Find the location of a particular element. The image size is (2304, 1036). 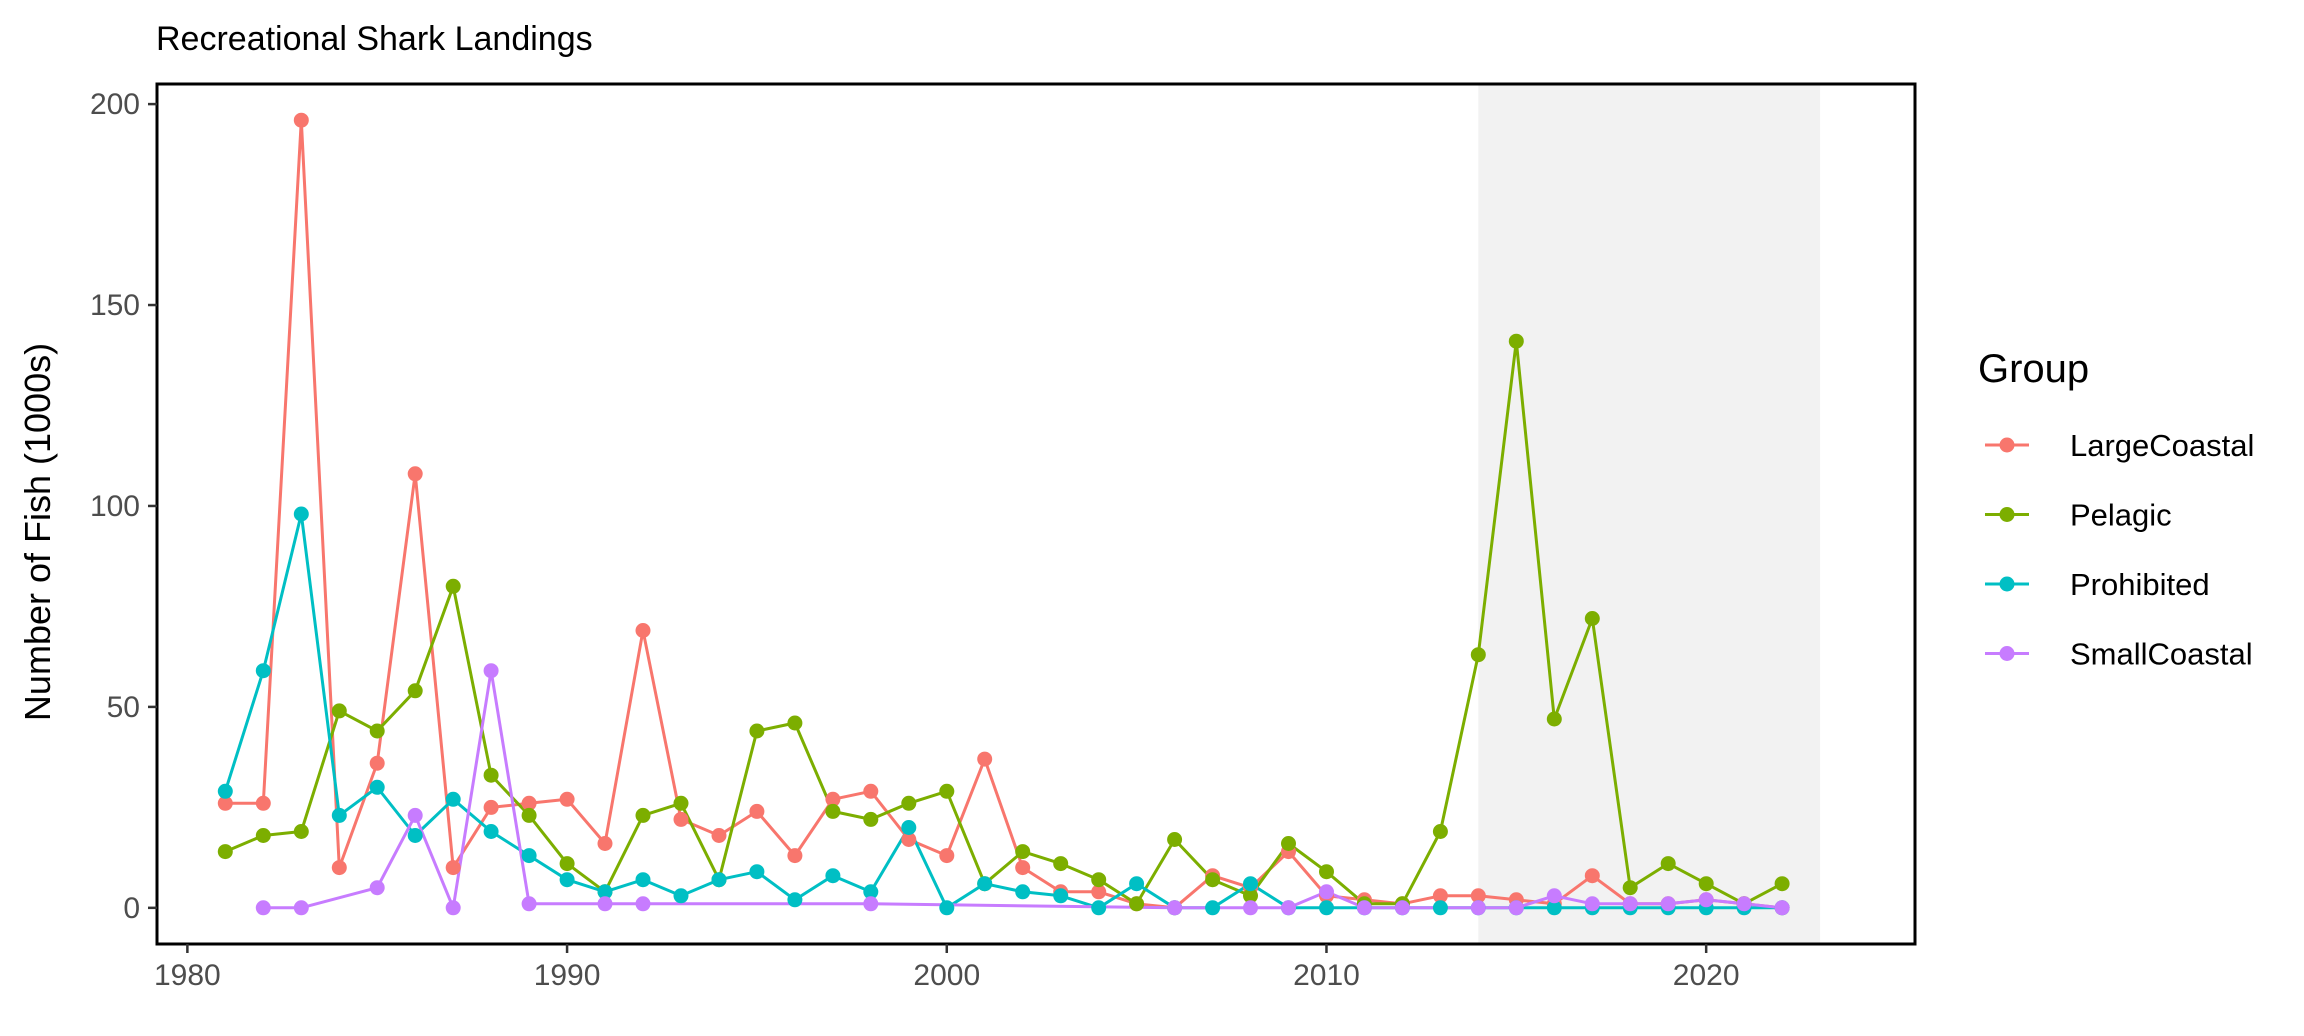

data-point-largecoastal-2013 is located at coordinates (1440, 896).